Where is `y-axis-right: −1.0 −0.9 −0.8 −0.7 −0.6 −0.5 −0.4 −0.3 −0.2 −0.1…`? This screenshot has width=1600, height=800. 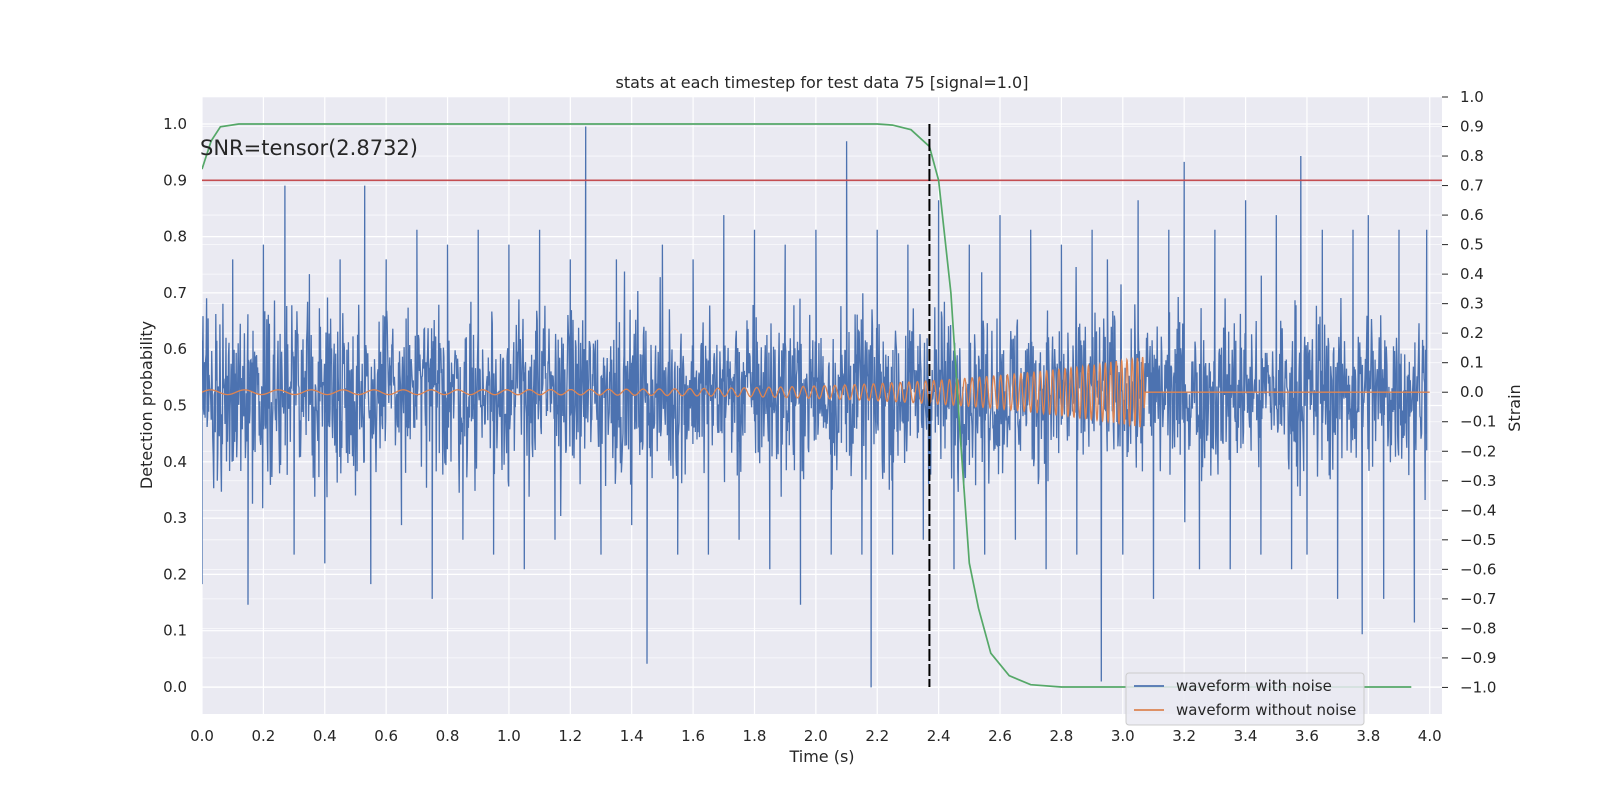 y-axis-right: −1.0 −0.9 −0.8 −0.7 −0.6 −0.5 −0.4 −0.3 −0.2 −0.1… is located at coordinates (1469, 392).